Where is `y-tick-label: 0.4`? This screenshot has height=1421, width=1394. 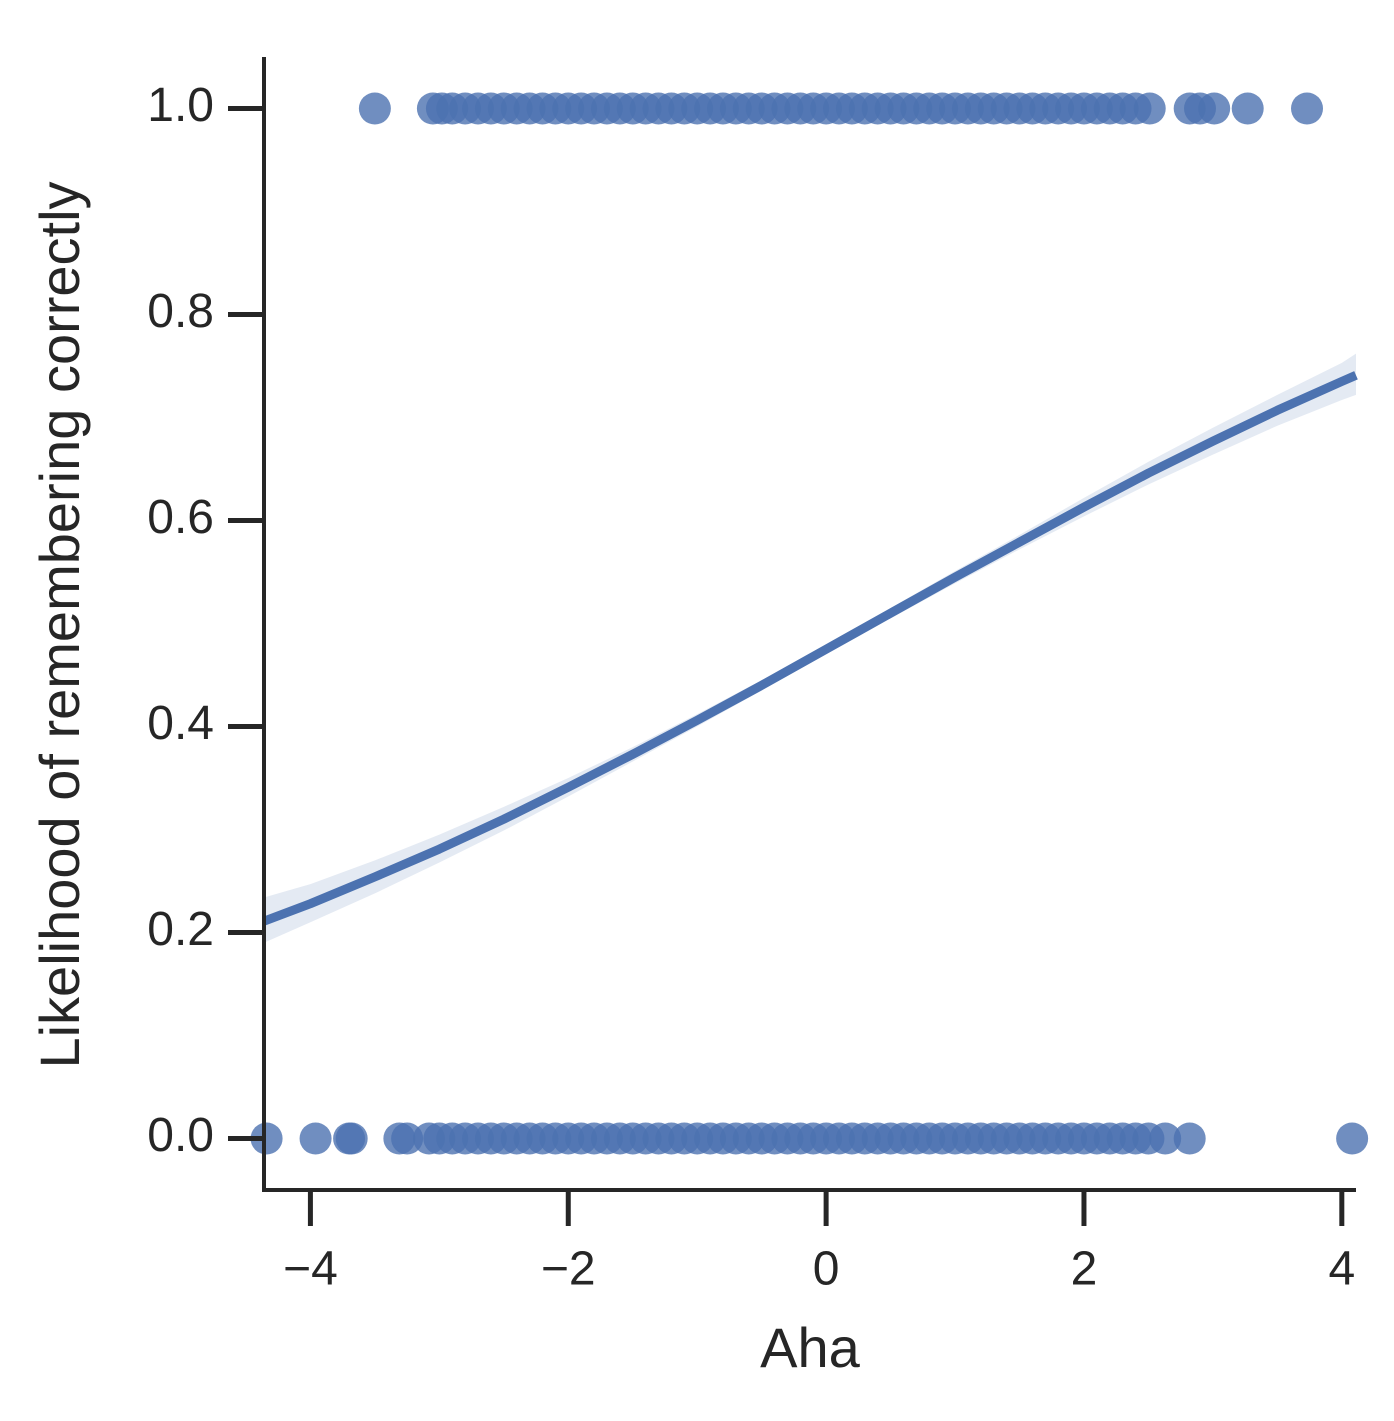
y-tick-label: 0.4 is located at coordinates (180, 723).